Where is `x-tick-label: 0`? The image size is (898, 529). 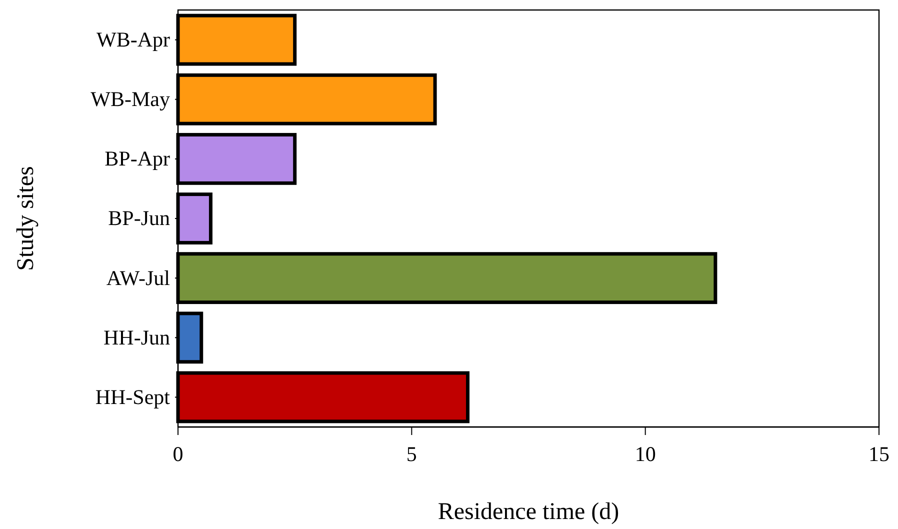
x-tick-label: 0 is located at coordinates (178, 454).